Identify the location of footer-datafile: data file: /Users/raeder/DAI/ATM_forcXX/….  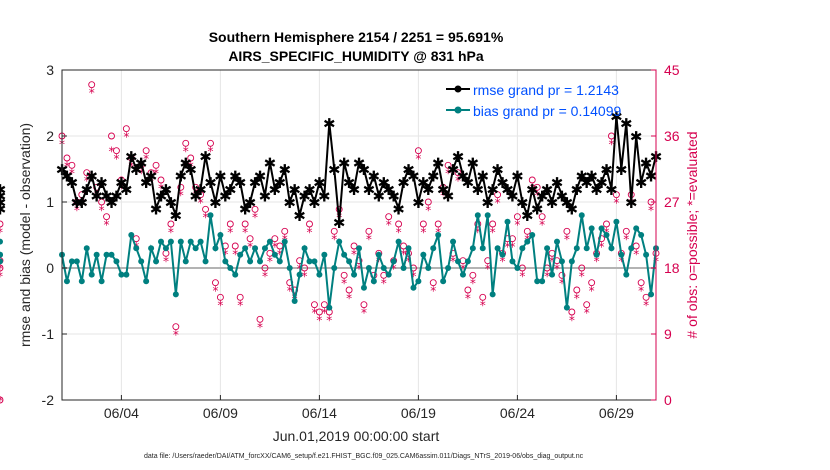
(364, 456).